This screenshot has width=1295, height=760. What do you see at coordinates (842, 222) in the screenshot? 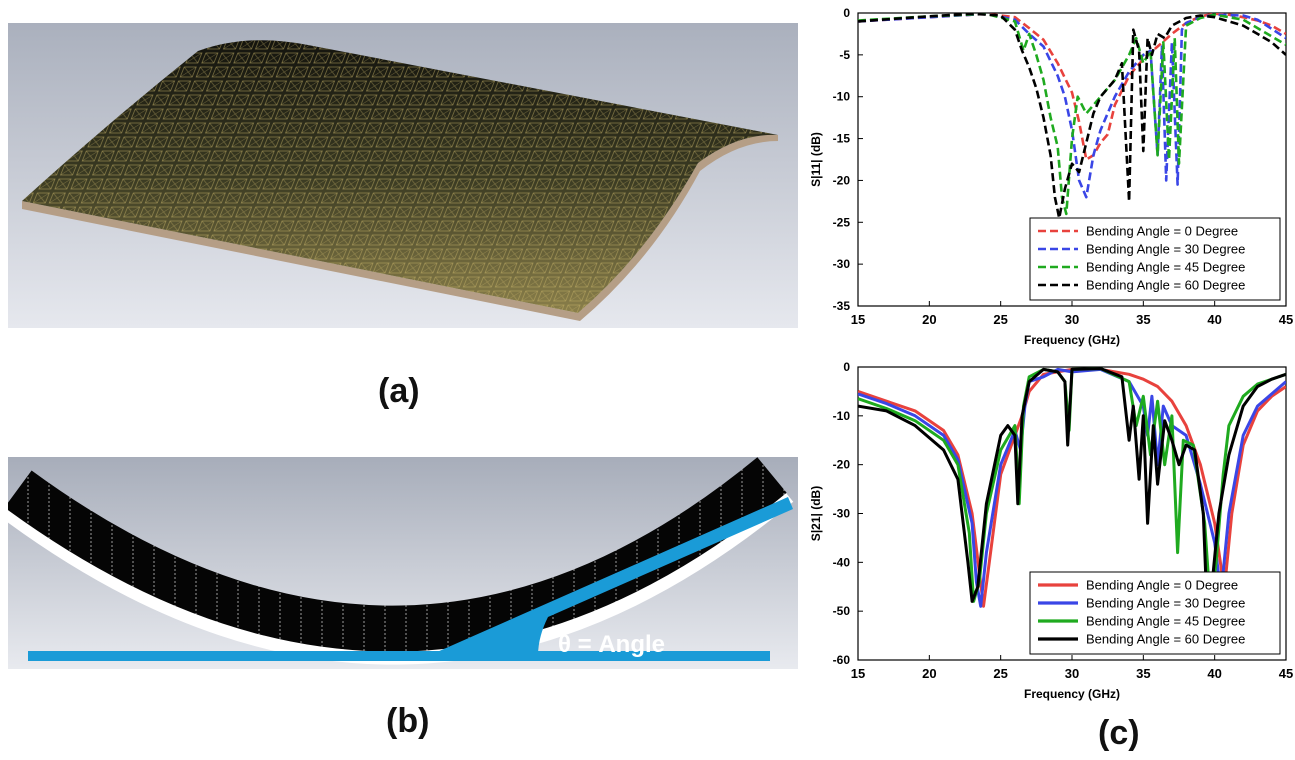
I see `y-tick-label: -25` at bounding box center [842, 222].